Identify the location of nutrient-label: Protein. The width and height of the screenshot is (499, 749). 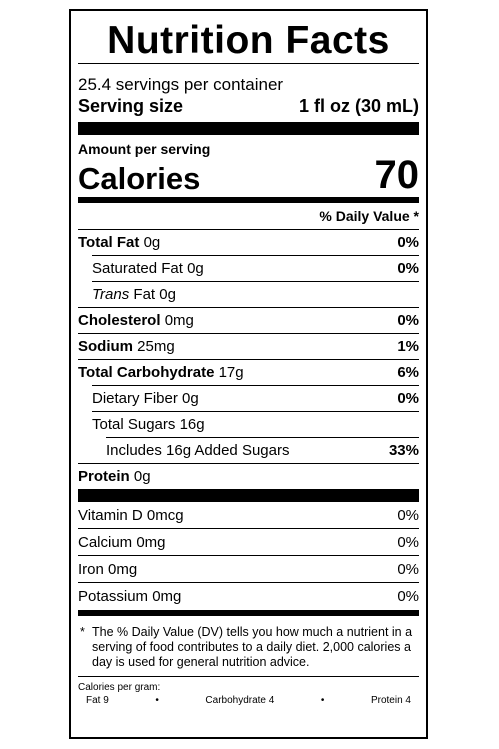
(104, 476).